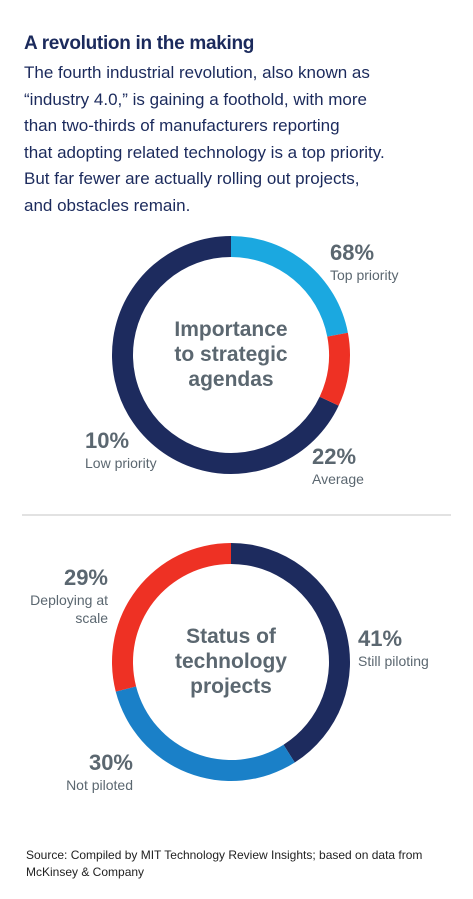  I want to click on segment-label: 29% Deploying at scale, so click(68, 596).